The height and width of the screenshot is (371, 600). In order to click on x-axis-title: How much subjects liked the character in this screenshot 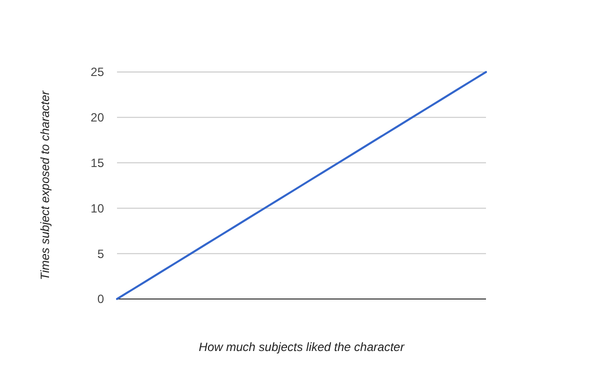, I will do `click(302, 347)`.